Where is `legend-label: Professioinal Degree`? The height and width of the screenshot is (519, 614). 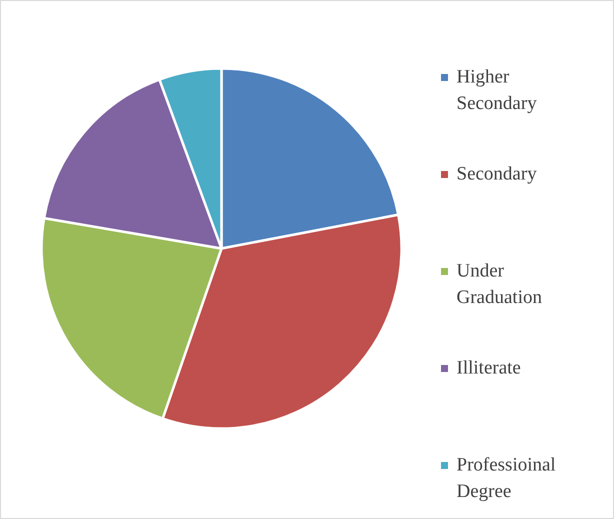
legend-label: Professioinal Degree is located at coordinates (506, 478).